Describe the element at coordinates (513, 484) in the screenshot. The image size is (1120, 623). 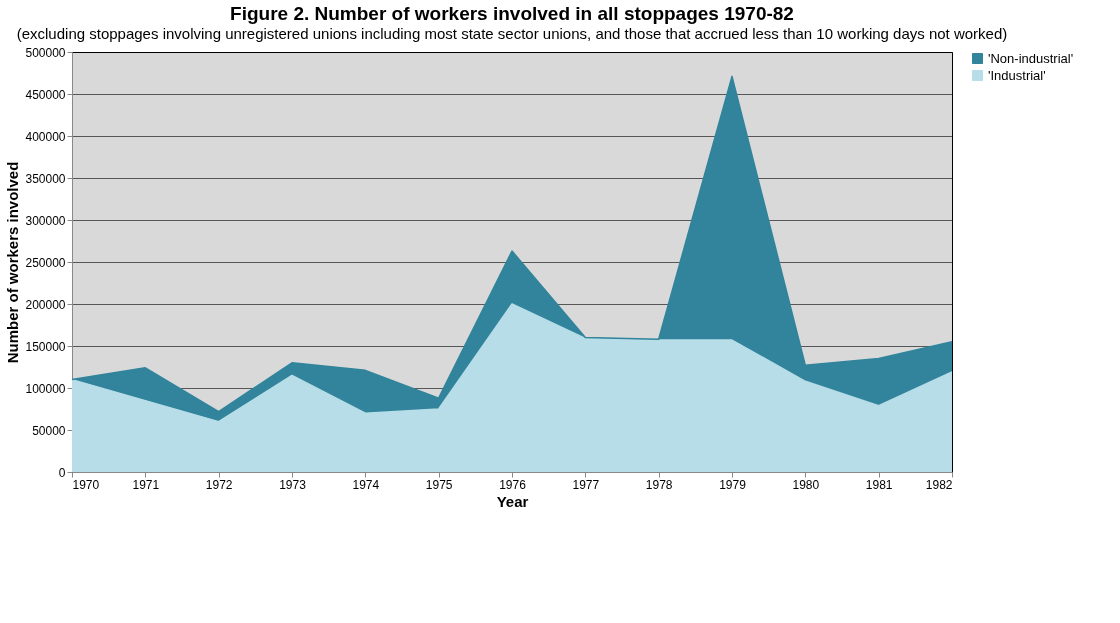
I see `x-tick-label: 1976` at that location.